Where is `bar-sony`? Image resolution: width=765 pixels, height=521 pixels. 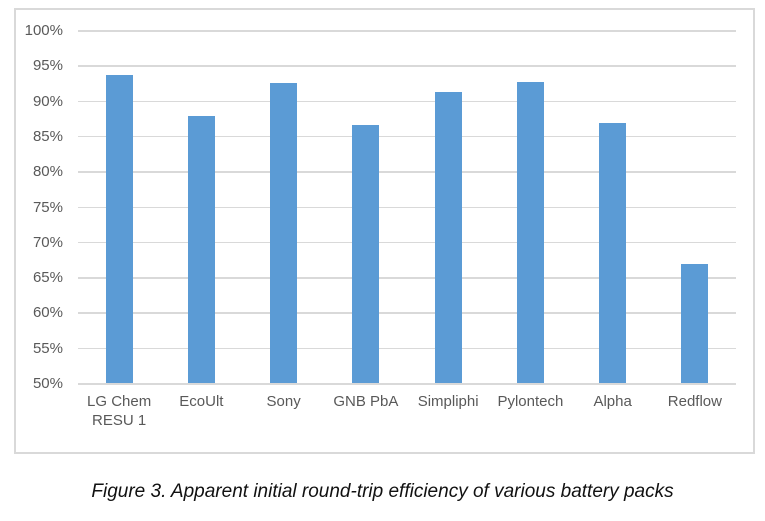 bar-sony is located at coordinates (284, 232).